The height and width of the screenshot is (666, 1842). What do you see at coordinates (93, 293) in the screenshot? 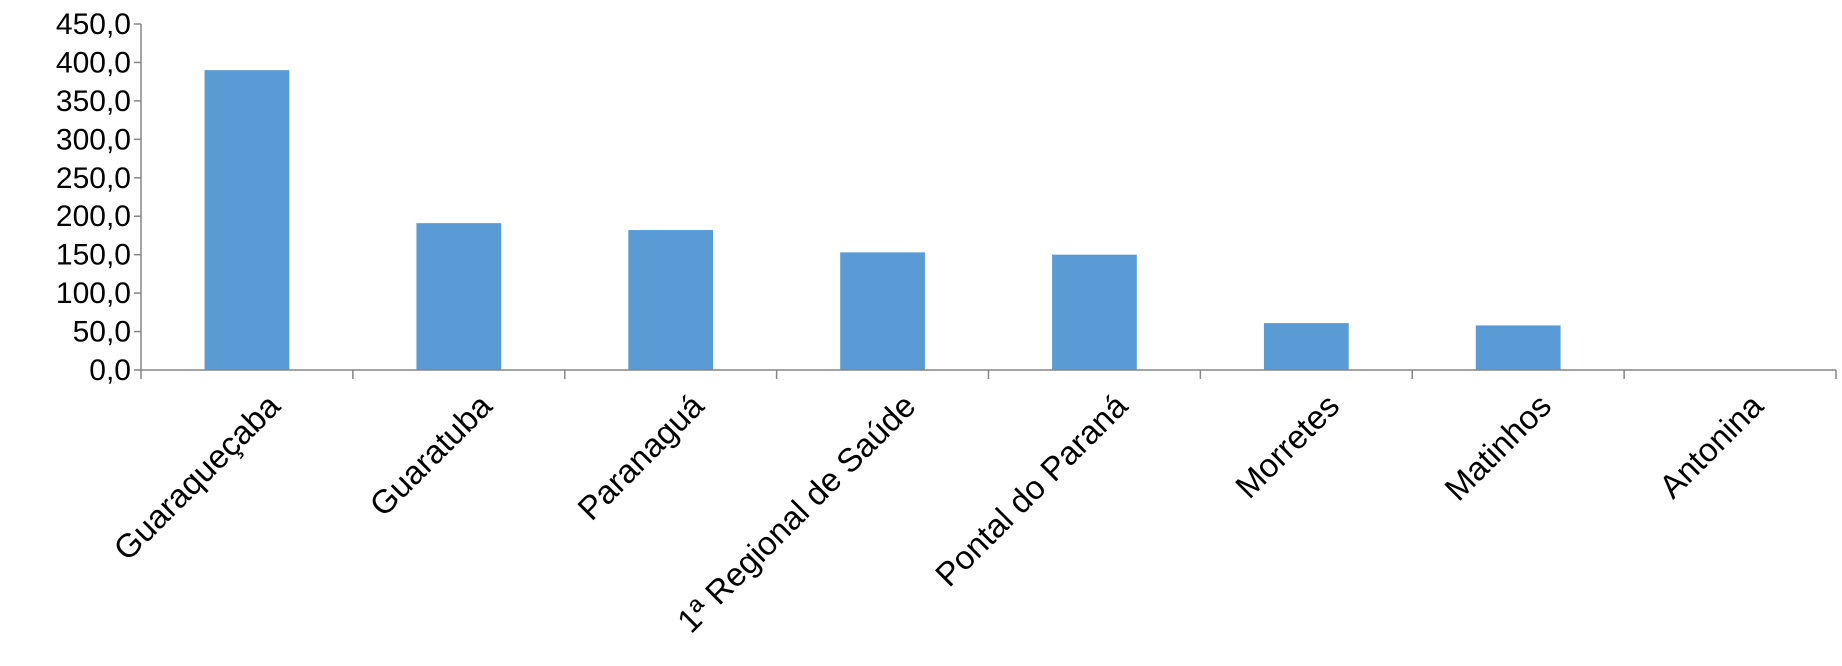
I see `y-tick-label: 100,0` at bounding box center [93, 293].